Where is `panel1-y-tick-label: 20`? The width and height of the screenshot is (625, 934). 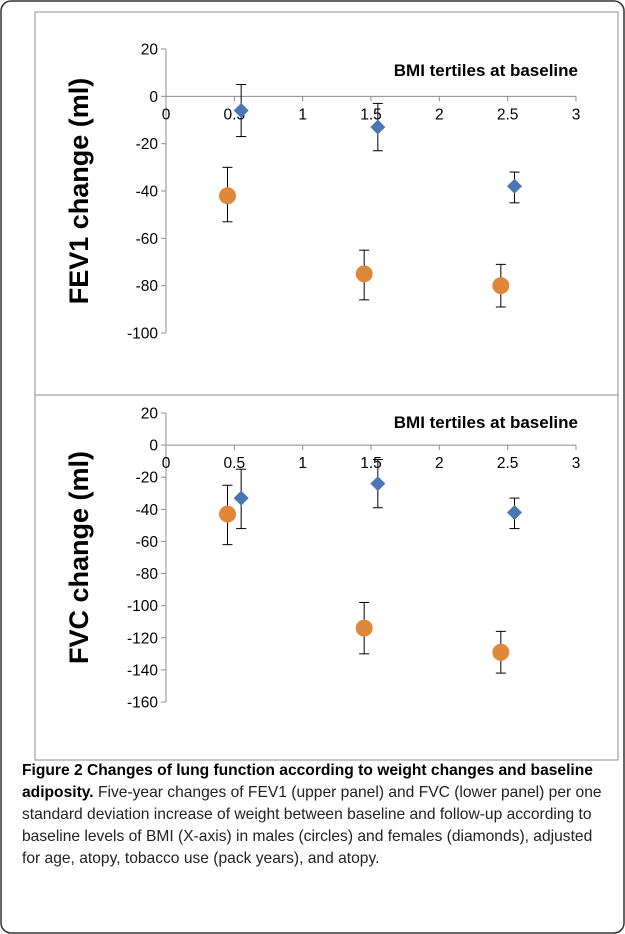
panel1-y-tick-label: 20 is located at coordinates (150, 50).